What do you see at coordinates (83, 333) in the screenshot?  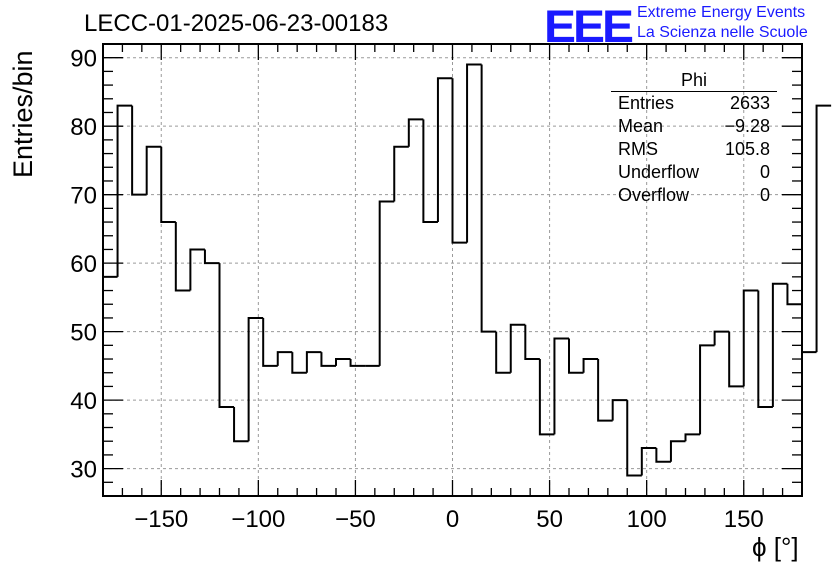 I see `y-tick-label: 50` at bounding box center [83, 333].